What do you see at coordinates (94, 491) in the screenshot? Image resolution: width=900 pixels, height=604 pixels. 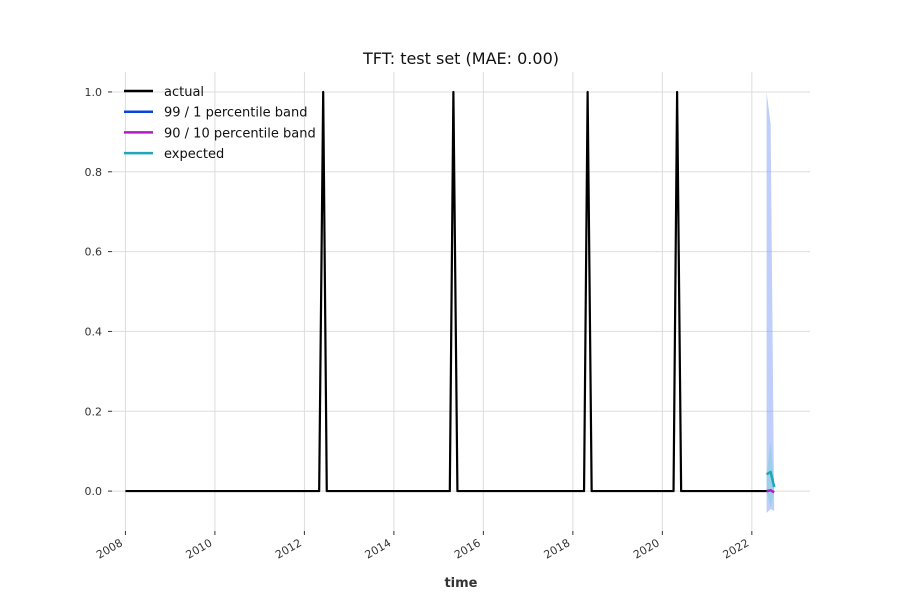 I see `y-tick-label: 0.0` at bounding box center [94, 491].